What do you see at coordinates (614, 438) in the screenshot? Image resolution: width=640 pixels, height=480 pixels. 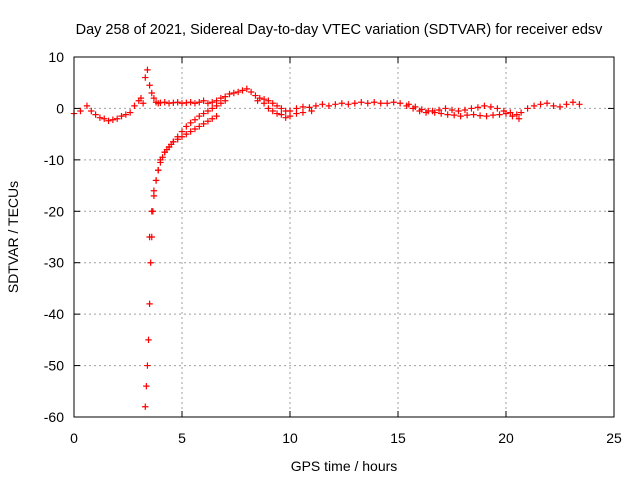 I see `x-tick-label: 25` at bounding box center [614, 438].